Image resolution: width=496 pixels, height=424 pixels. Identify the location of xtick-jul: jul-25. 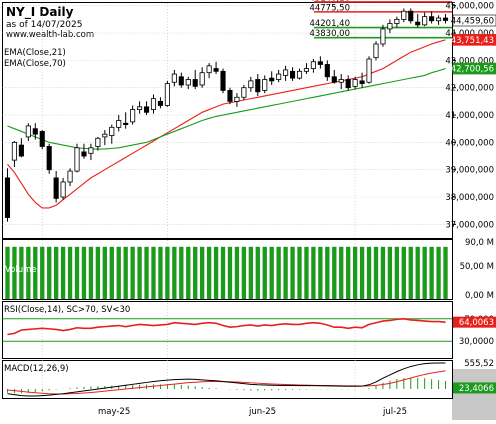
(394, 412).